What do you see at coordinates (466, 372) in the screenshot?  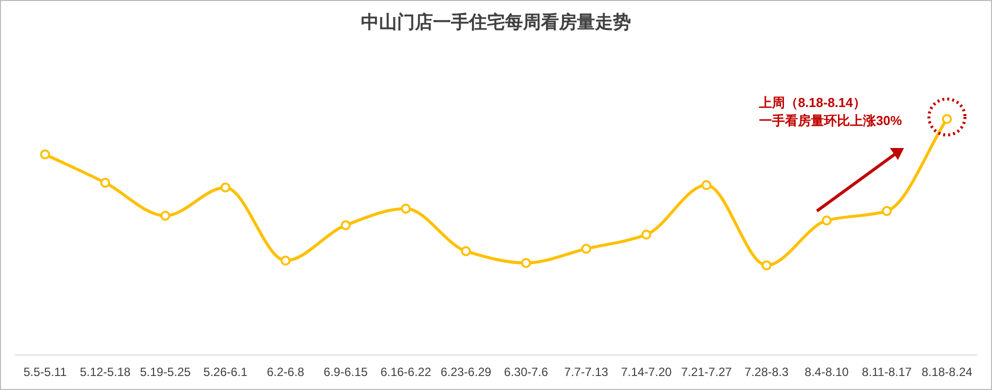 I see `x-tick-label: 6.23-6.29` at bounding box center [466, 372].